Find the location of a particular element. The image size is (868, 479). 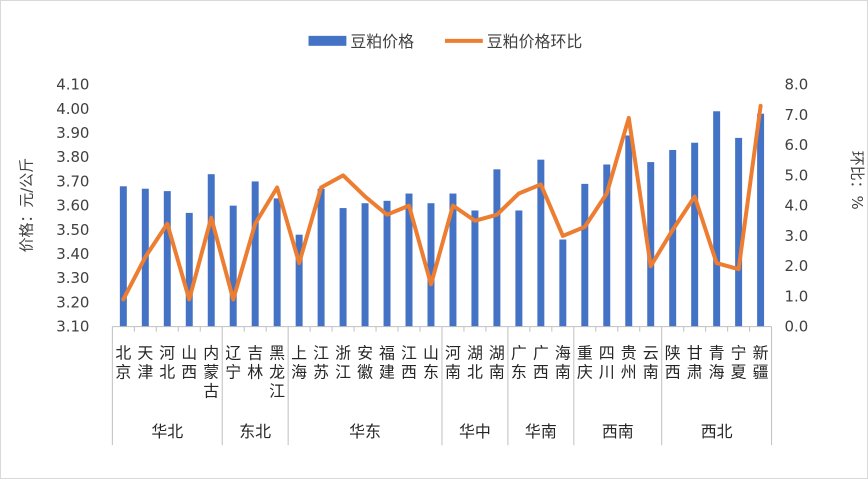

group-labels: 华北 东北 华东 华中 华南 西南 西北 is located at coordinates (441, 431).